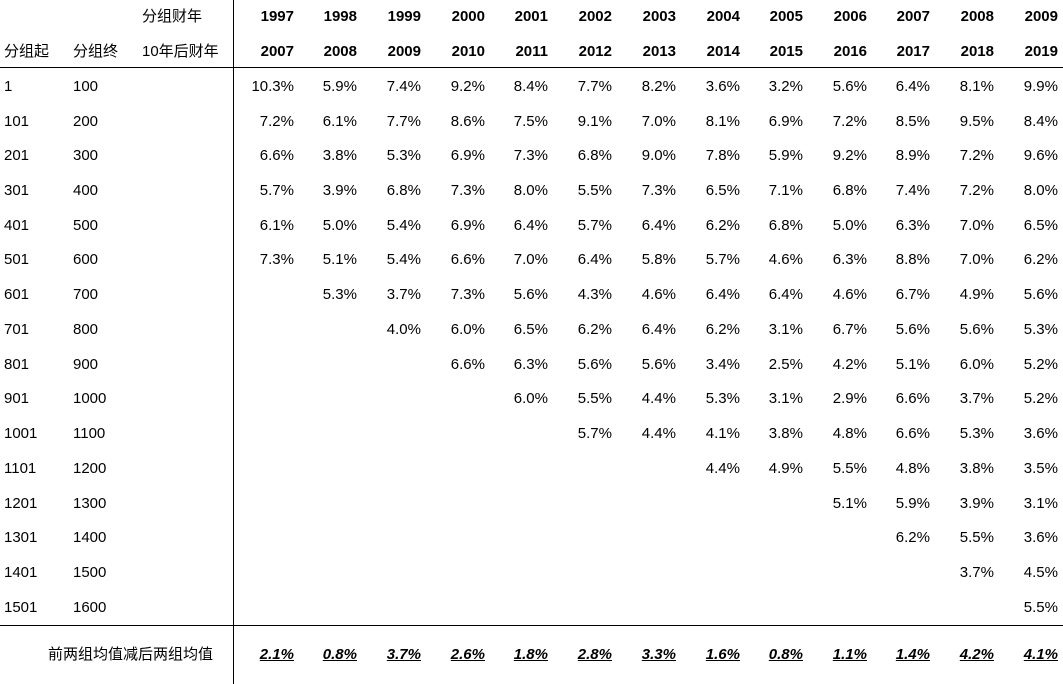 The width and height of the screenshot is (1063, 684). I want to click on return-cell: 9.6%, so click(1040, 155).